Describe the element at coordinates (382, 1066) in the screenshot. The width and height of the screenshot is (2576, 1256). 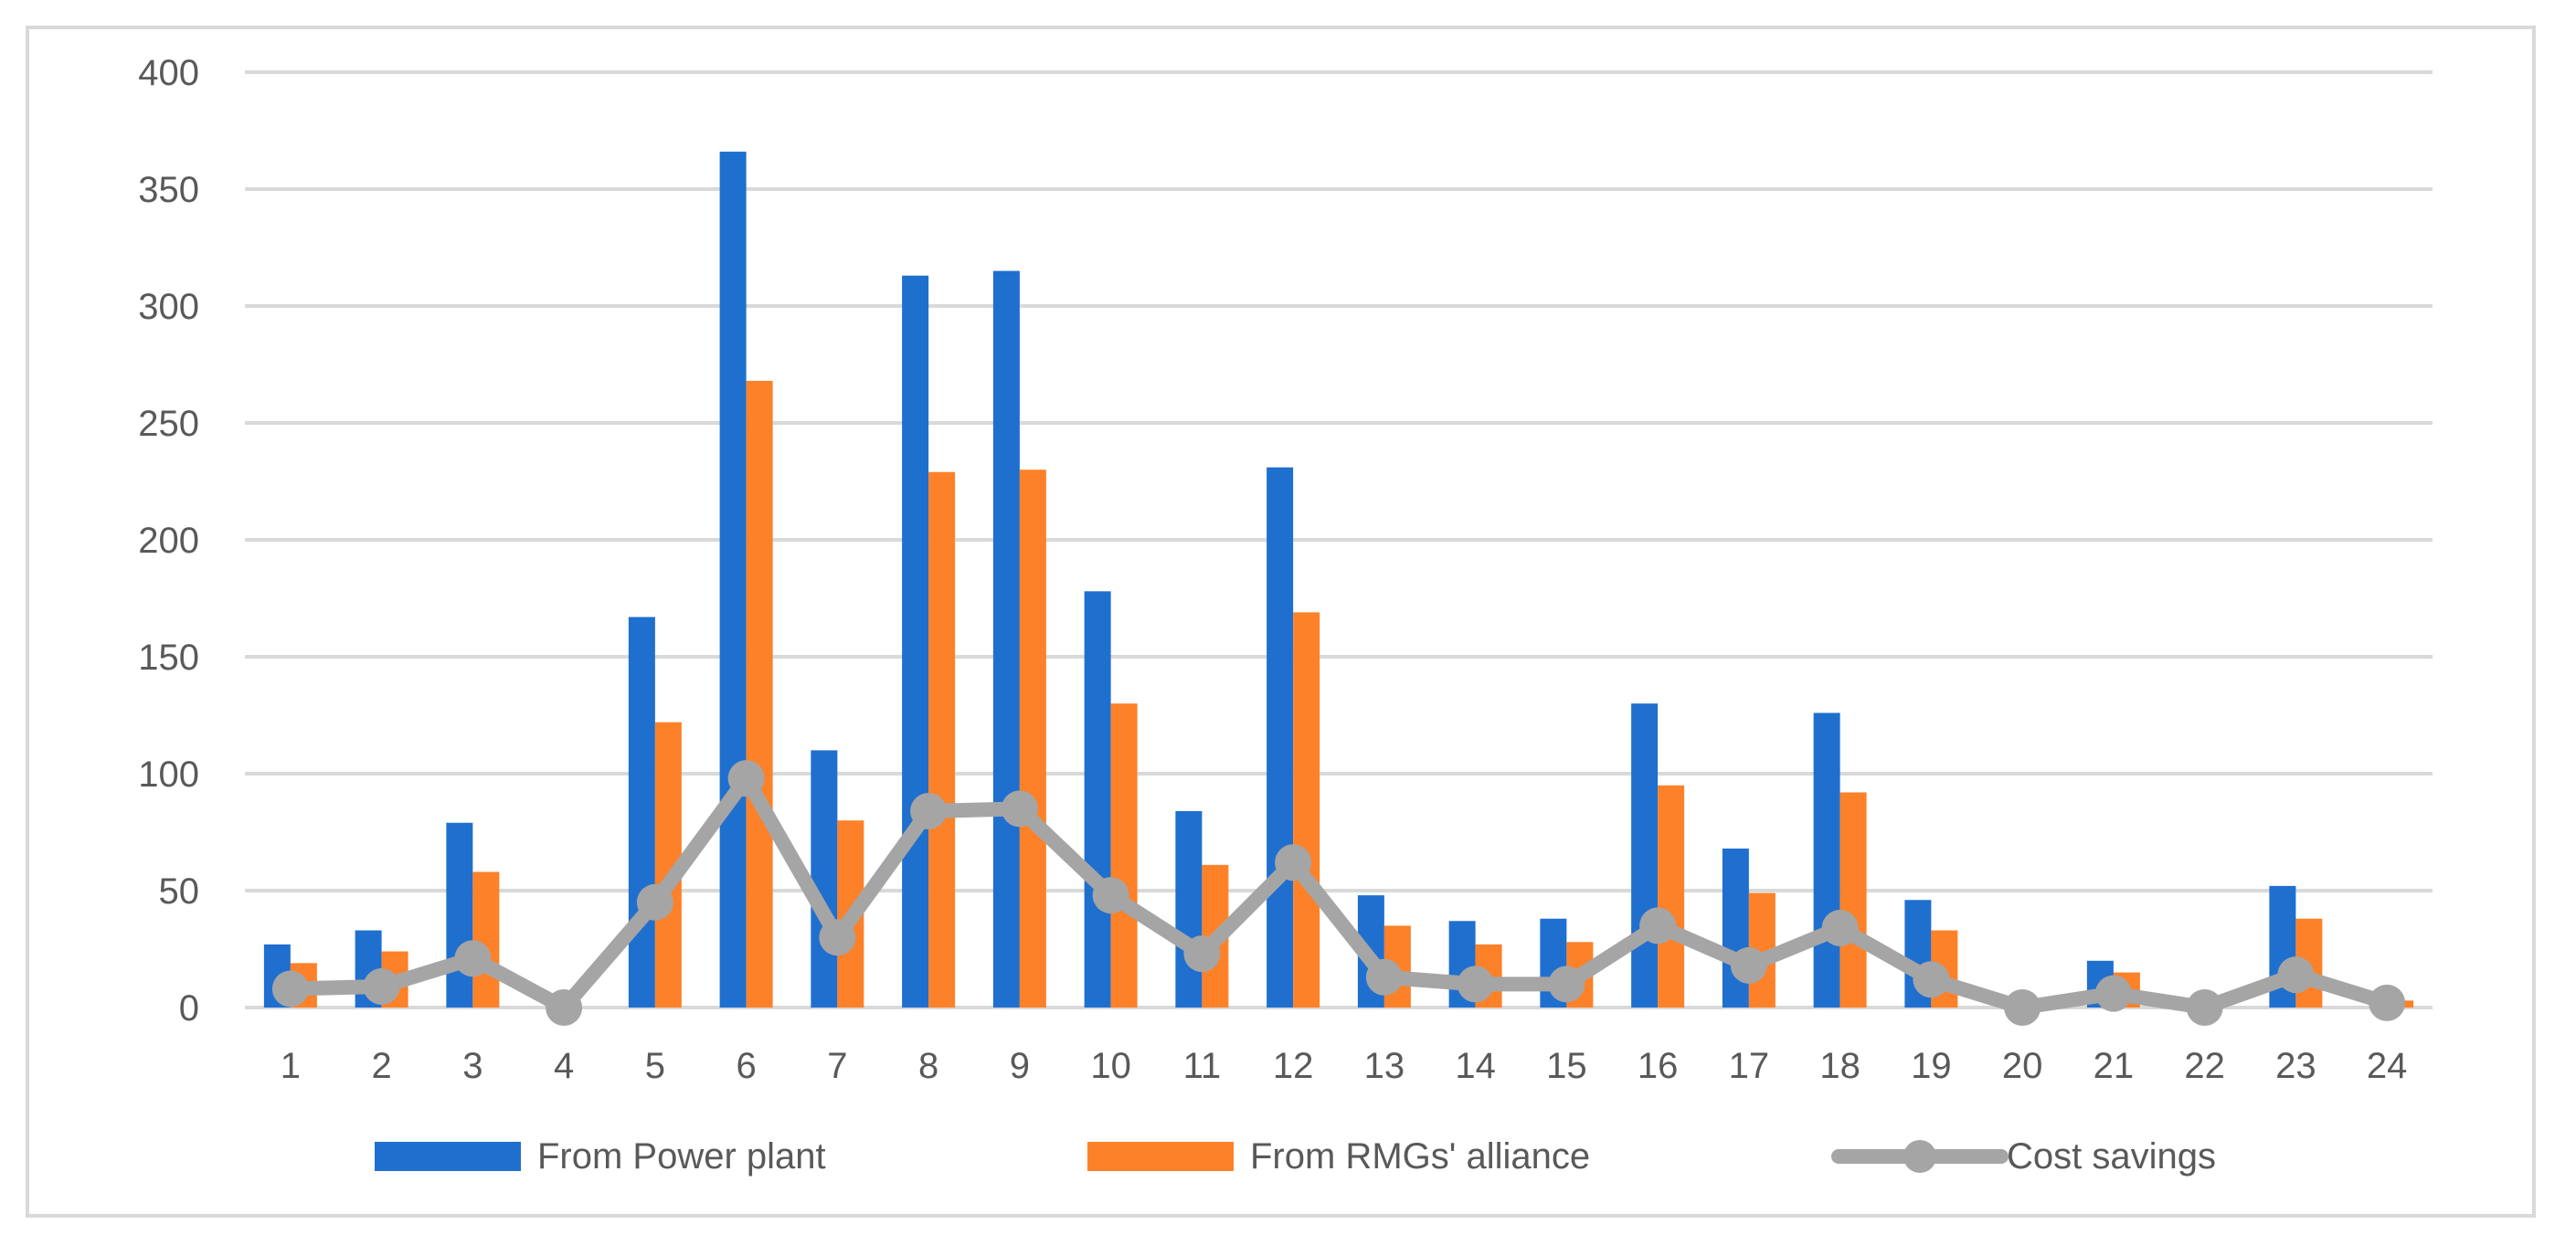
I see `x-tick-label: 2` at that location.